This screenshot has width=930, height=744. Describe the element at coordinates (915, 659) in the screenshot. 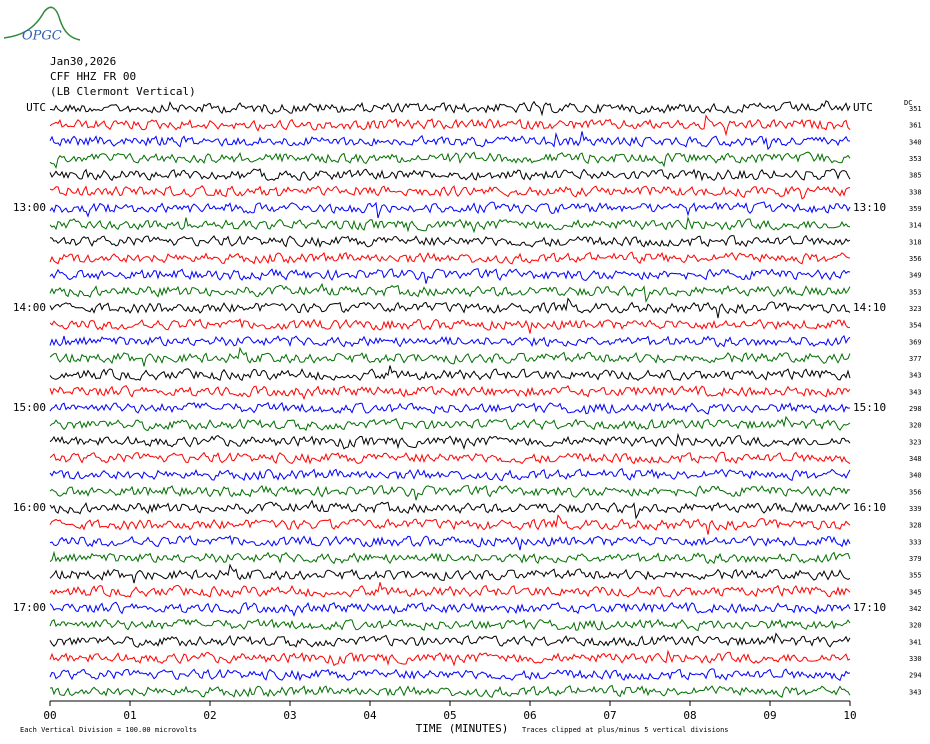

I see `dc-value: 330` at that location.